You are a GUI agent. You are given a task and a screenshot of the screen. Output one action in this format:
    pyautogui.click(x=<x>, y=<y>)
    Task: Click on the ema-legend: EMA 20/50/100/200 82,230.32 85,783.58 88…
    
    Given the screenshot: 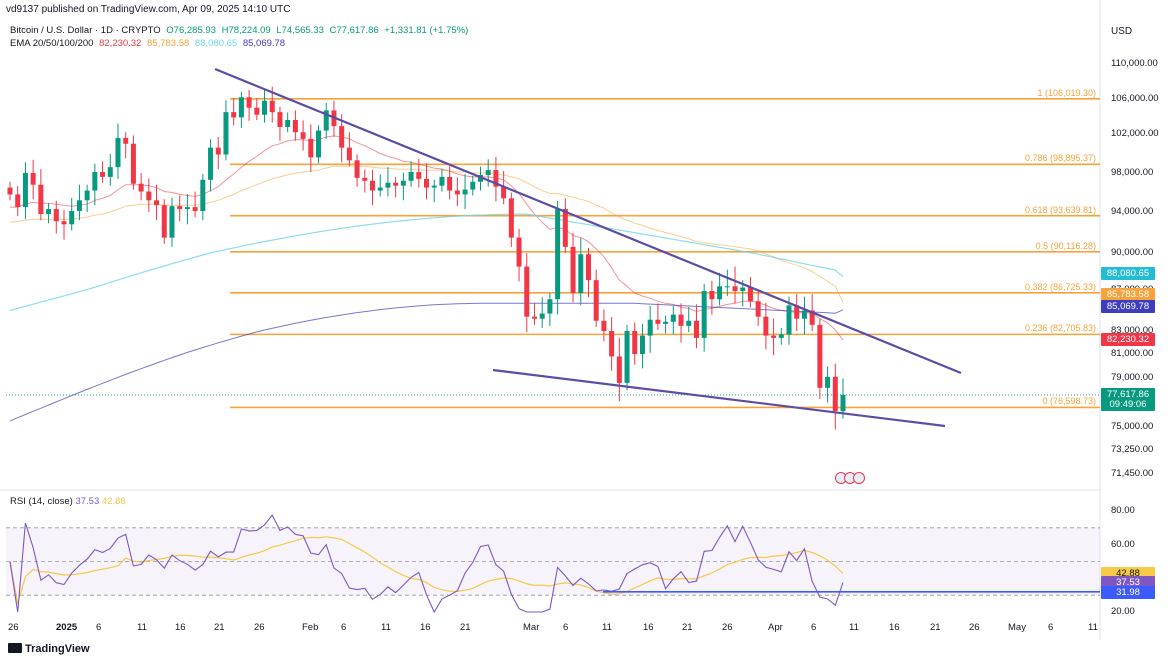 What is the action you would take?
    pyautogui.click(x=149, y=43)
    